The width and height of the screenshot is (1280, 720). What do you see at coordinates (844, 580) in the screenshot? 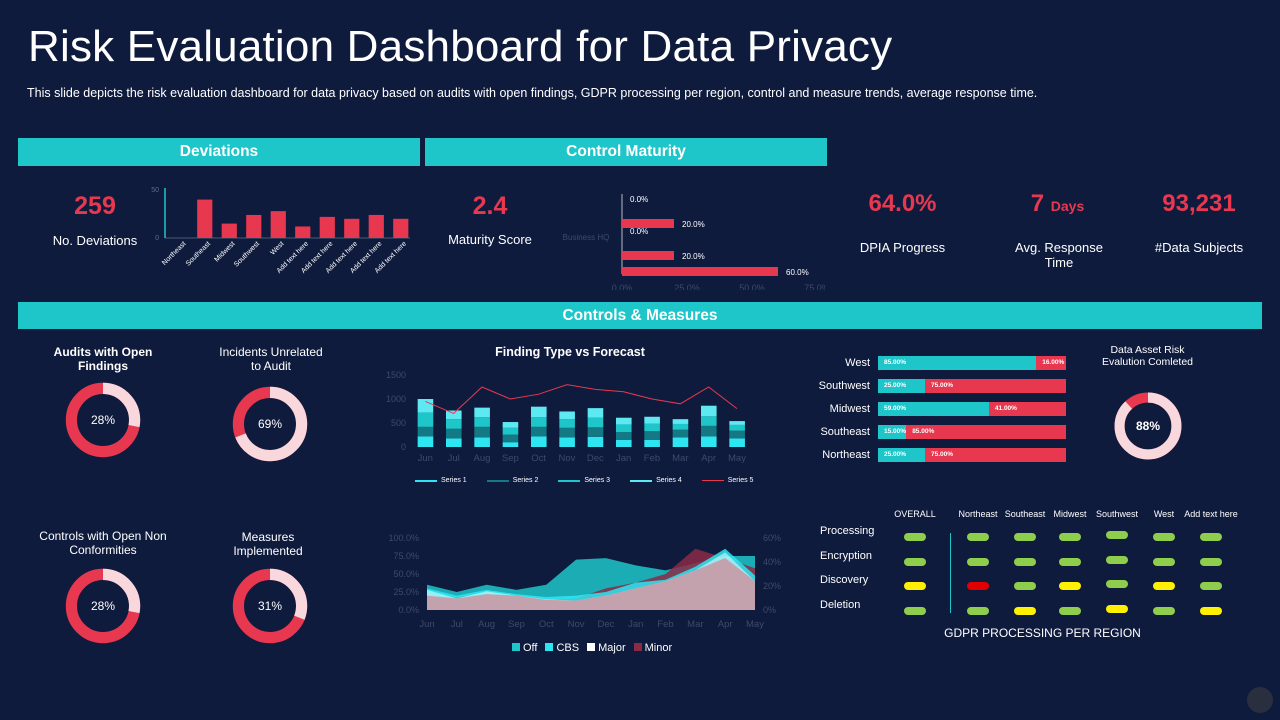
I see `gdpr-row-label: Discovery` at bounding box center [844, 580].